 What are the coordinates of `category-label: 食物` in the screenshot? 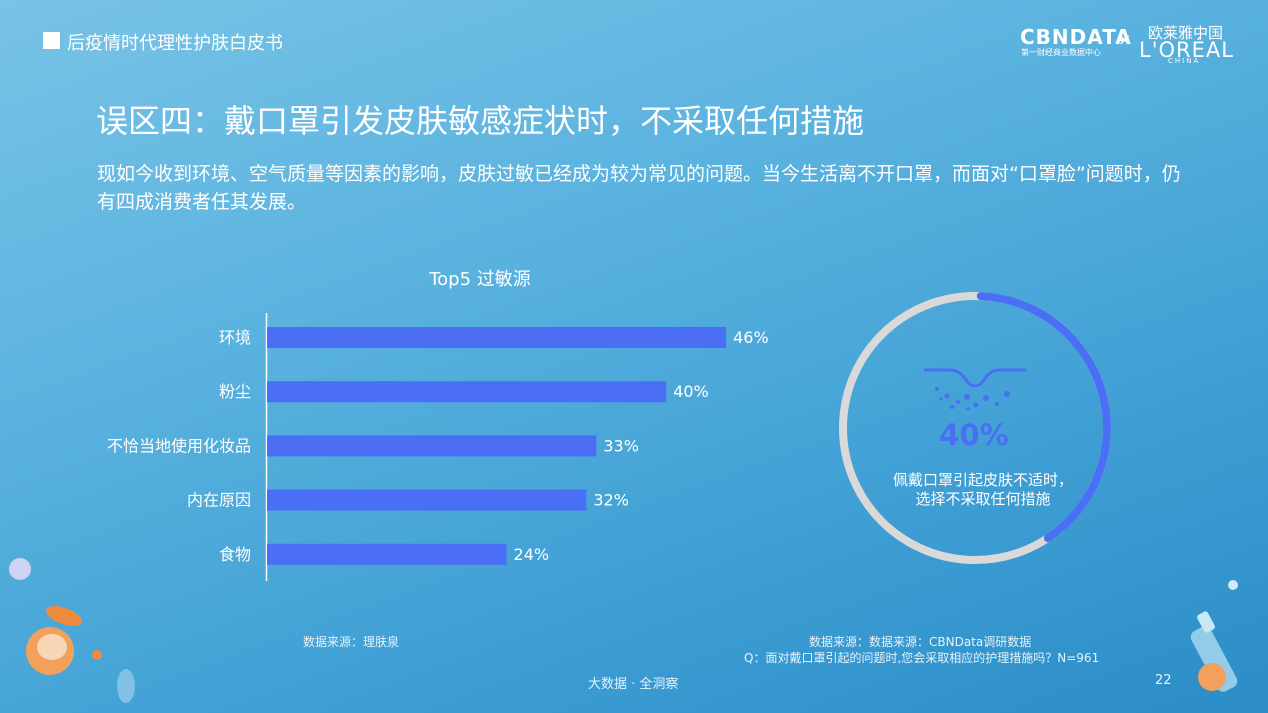 It's located at (235, 554).